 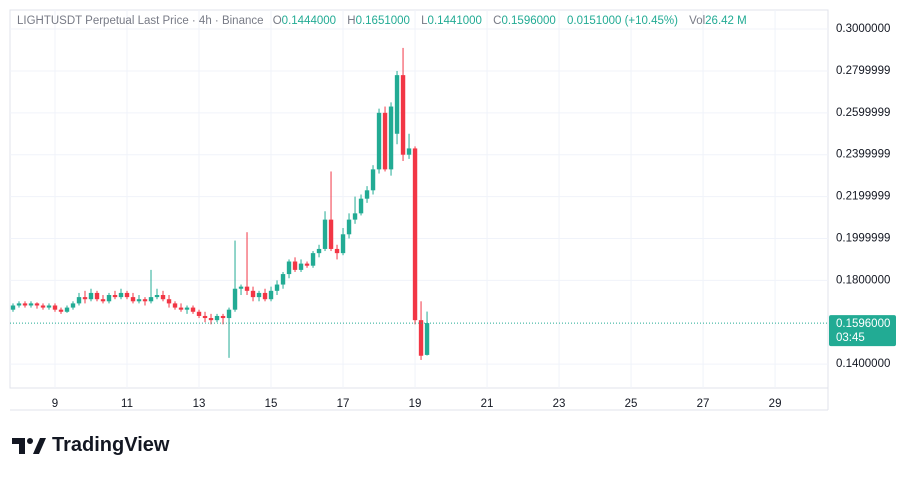 I want to click on y-tick-label: 0.1400000, so click(x=863, y=364).